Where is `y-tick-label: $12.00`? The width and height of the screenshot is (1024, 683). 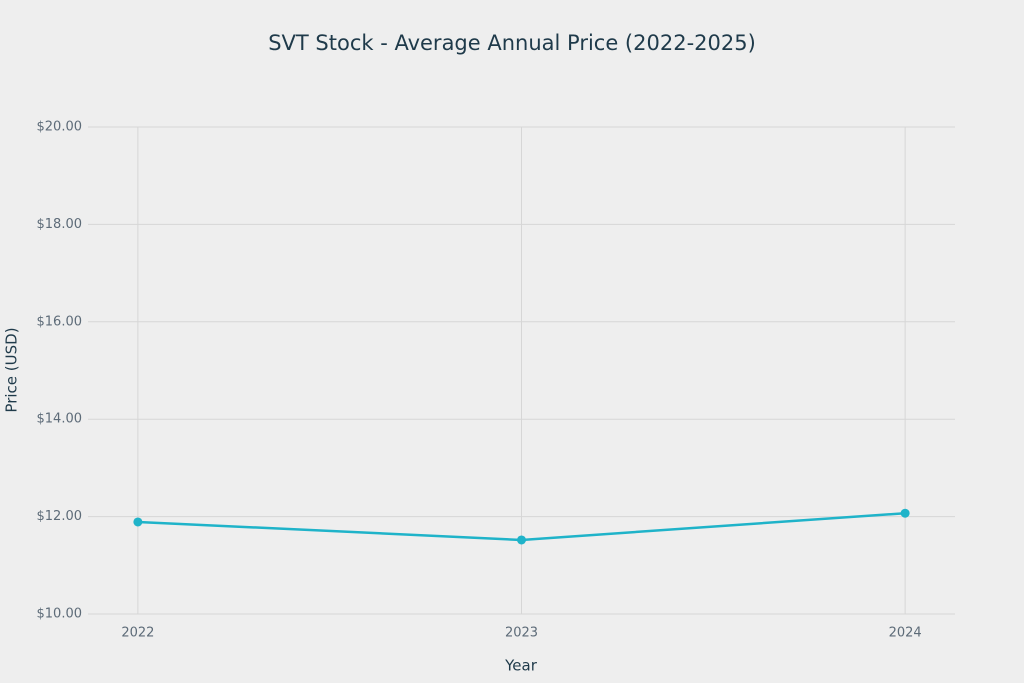
y-tick-label: $12.00 is located at coordinates (60, 516).